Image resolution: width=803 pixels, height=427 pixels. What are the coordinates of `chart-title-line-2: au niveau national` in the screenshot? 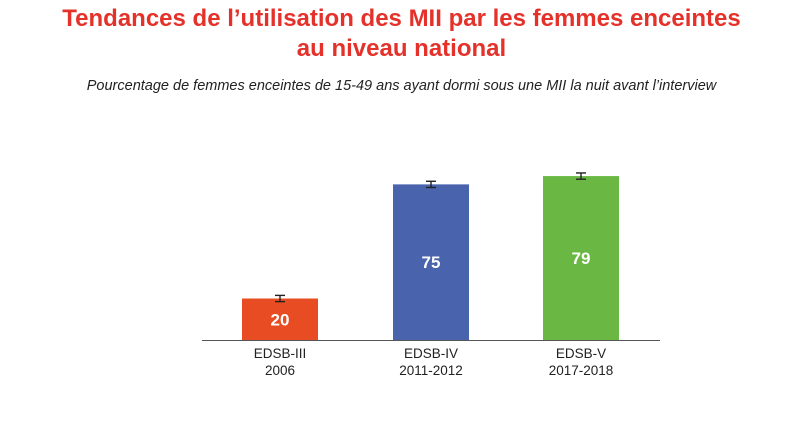 It's located at (401, 48).